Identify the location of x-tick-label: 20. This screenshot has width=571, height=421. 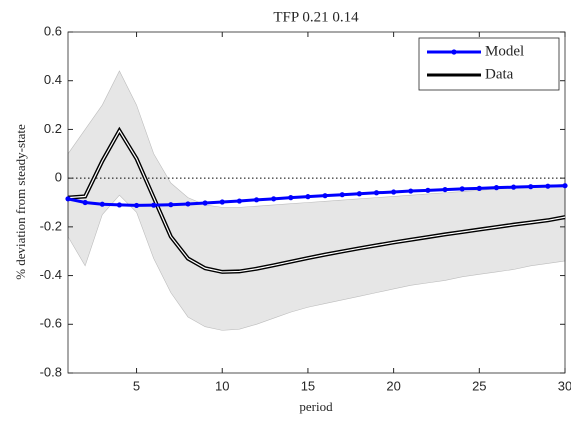
(393, 385).